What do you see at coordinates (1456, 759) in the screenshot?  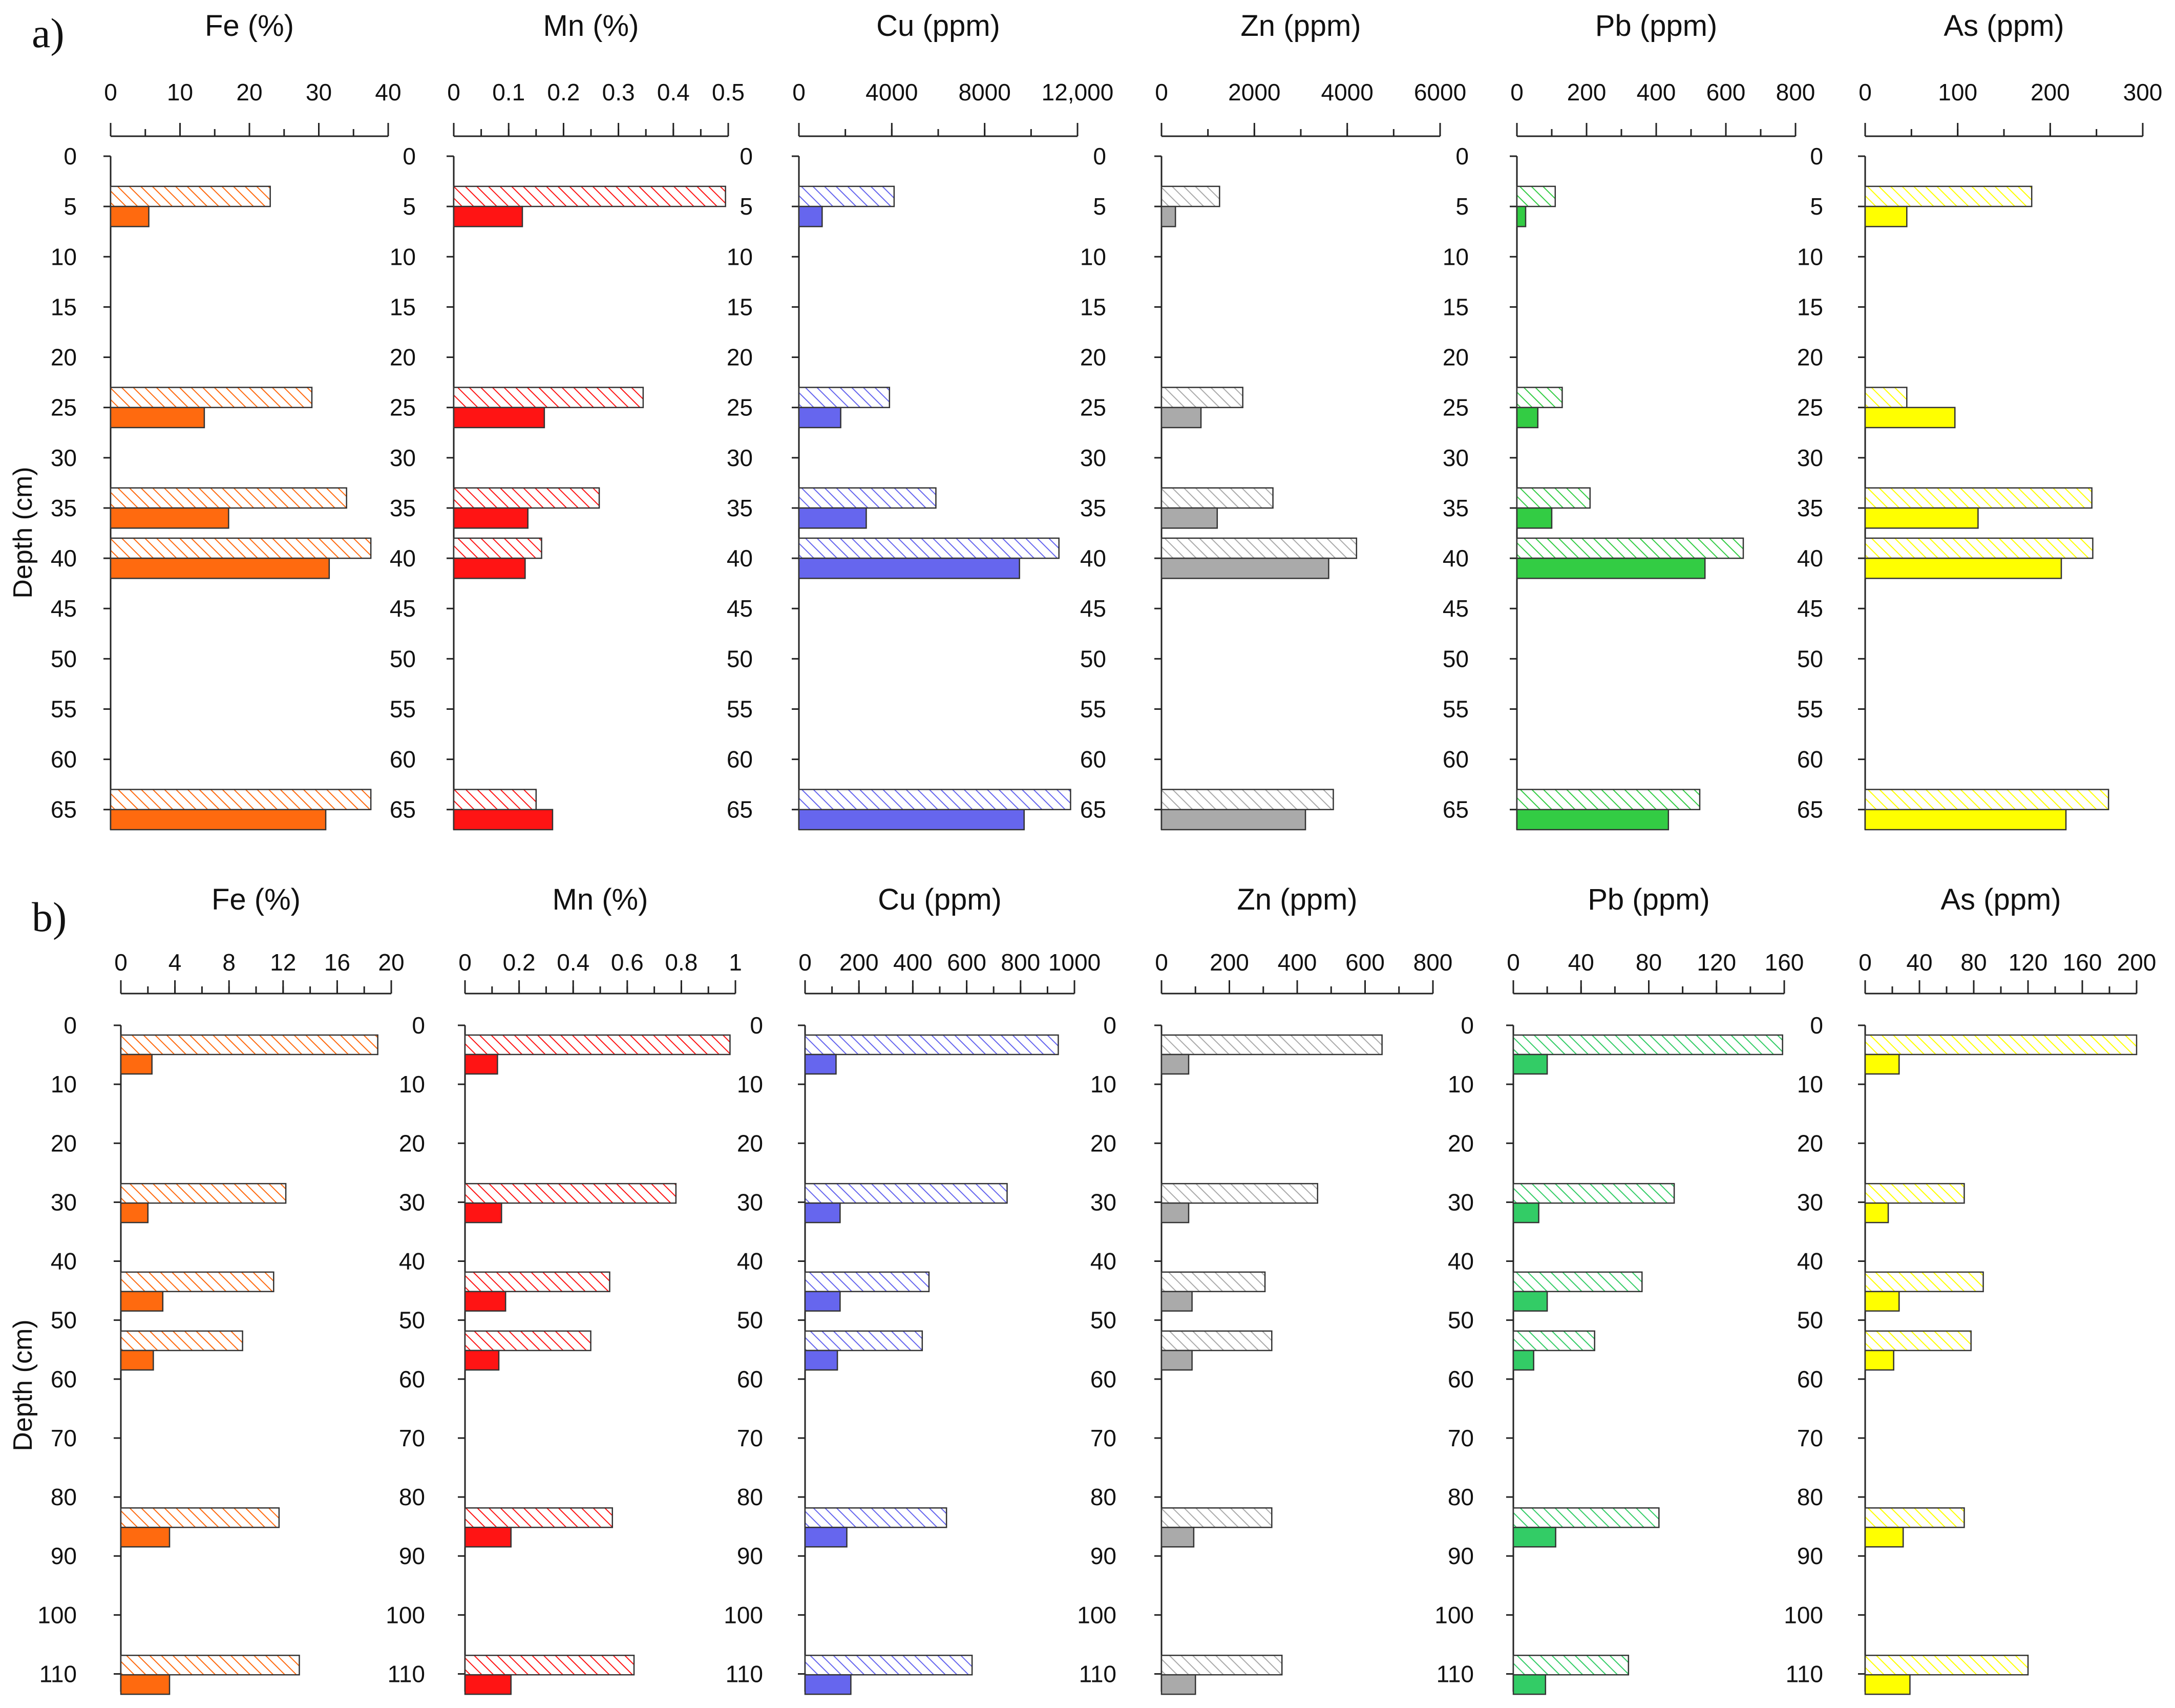 I see `pb-depth-tick-label: 60` at bounding box center [1456, 759].